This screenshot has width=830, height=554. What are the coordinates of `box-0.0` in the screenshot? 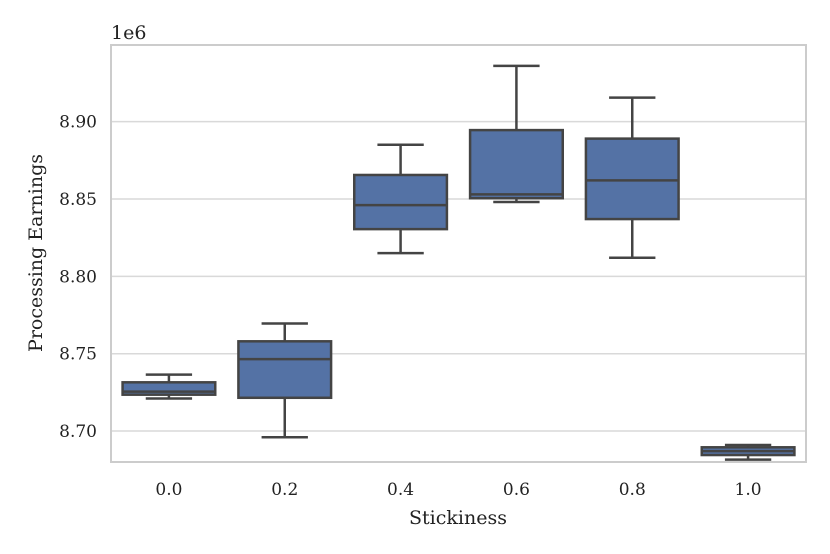 It's located at (169, 386).